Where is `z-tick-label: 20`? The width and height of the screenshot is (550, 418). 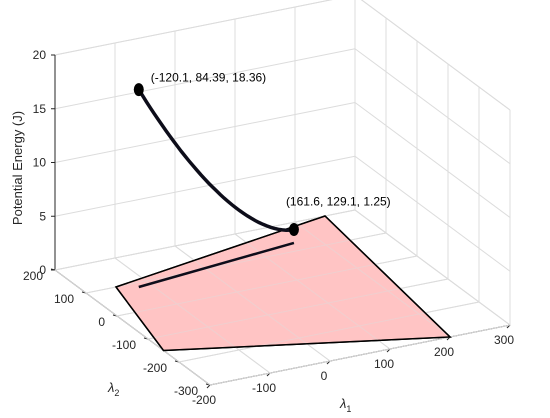 z-tick-label: 20 is located at coordinates (40, 55).